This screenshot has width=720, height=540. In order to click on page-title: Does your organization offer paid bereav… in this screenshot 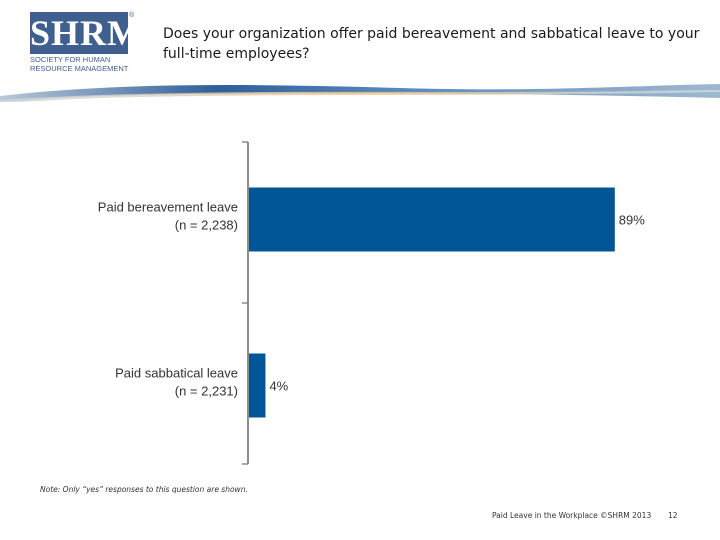, I will do `click(431, 44)`.